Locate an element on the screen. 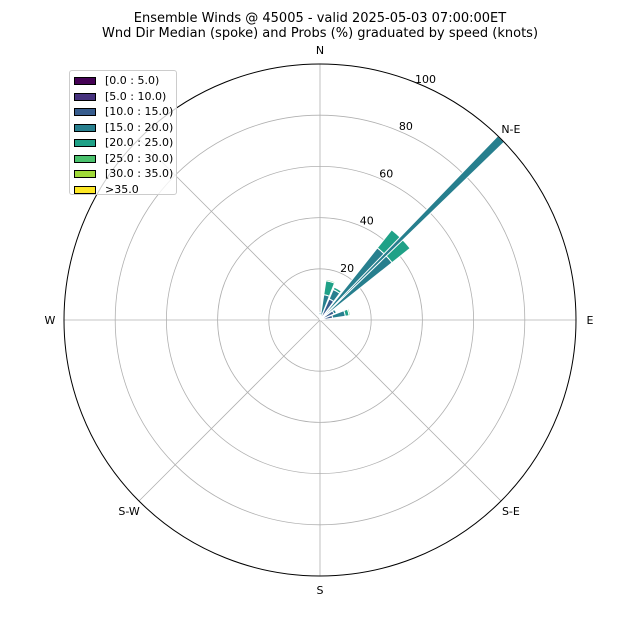  radial-tick-label: 80 is located at coordinates (406, 126).